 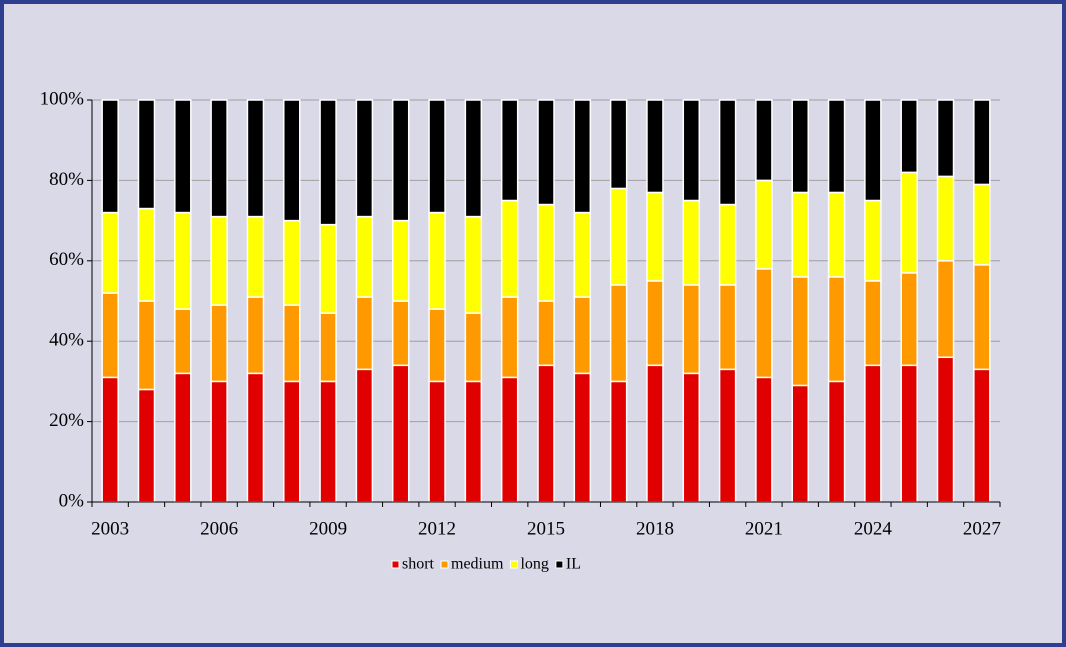 What do you see at coordinates (982, 528) in the screenshot?
I see `x-tick-label: 2027` at bounding box center [982, 528].